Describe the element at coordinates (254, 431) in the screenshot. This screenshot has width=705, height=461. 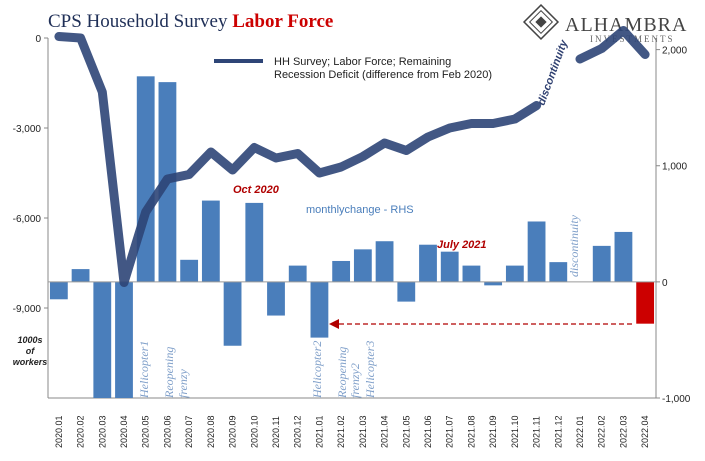
I see `x-tick-label: 2020.10` at that location.